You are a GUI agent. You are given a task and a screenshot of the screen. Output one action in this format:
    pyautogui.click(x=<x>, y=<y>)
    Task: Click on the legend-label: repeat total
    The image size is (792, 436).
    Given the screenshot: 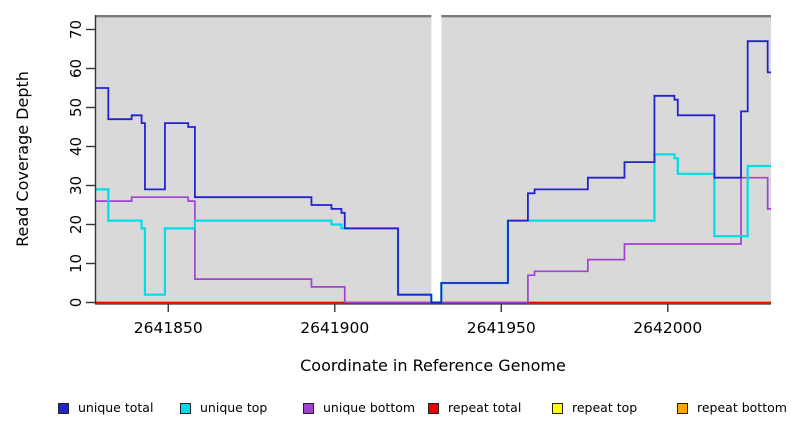 What is the action you would take?
    pyautogui.click(x=485, y=407)
    